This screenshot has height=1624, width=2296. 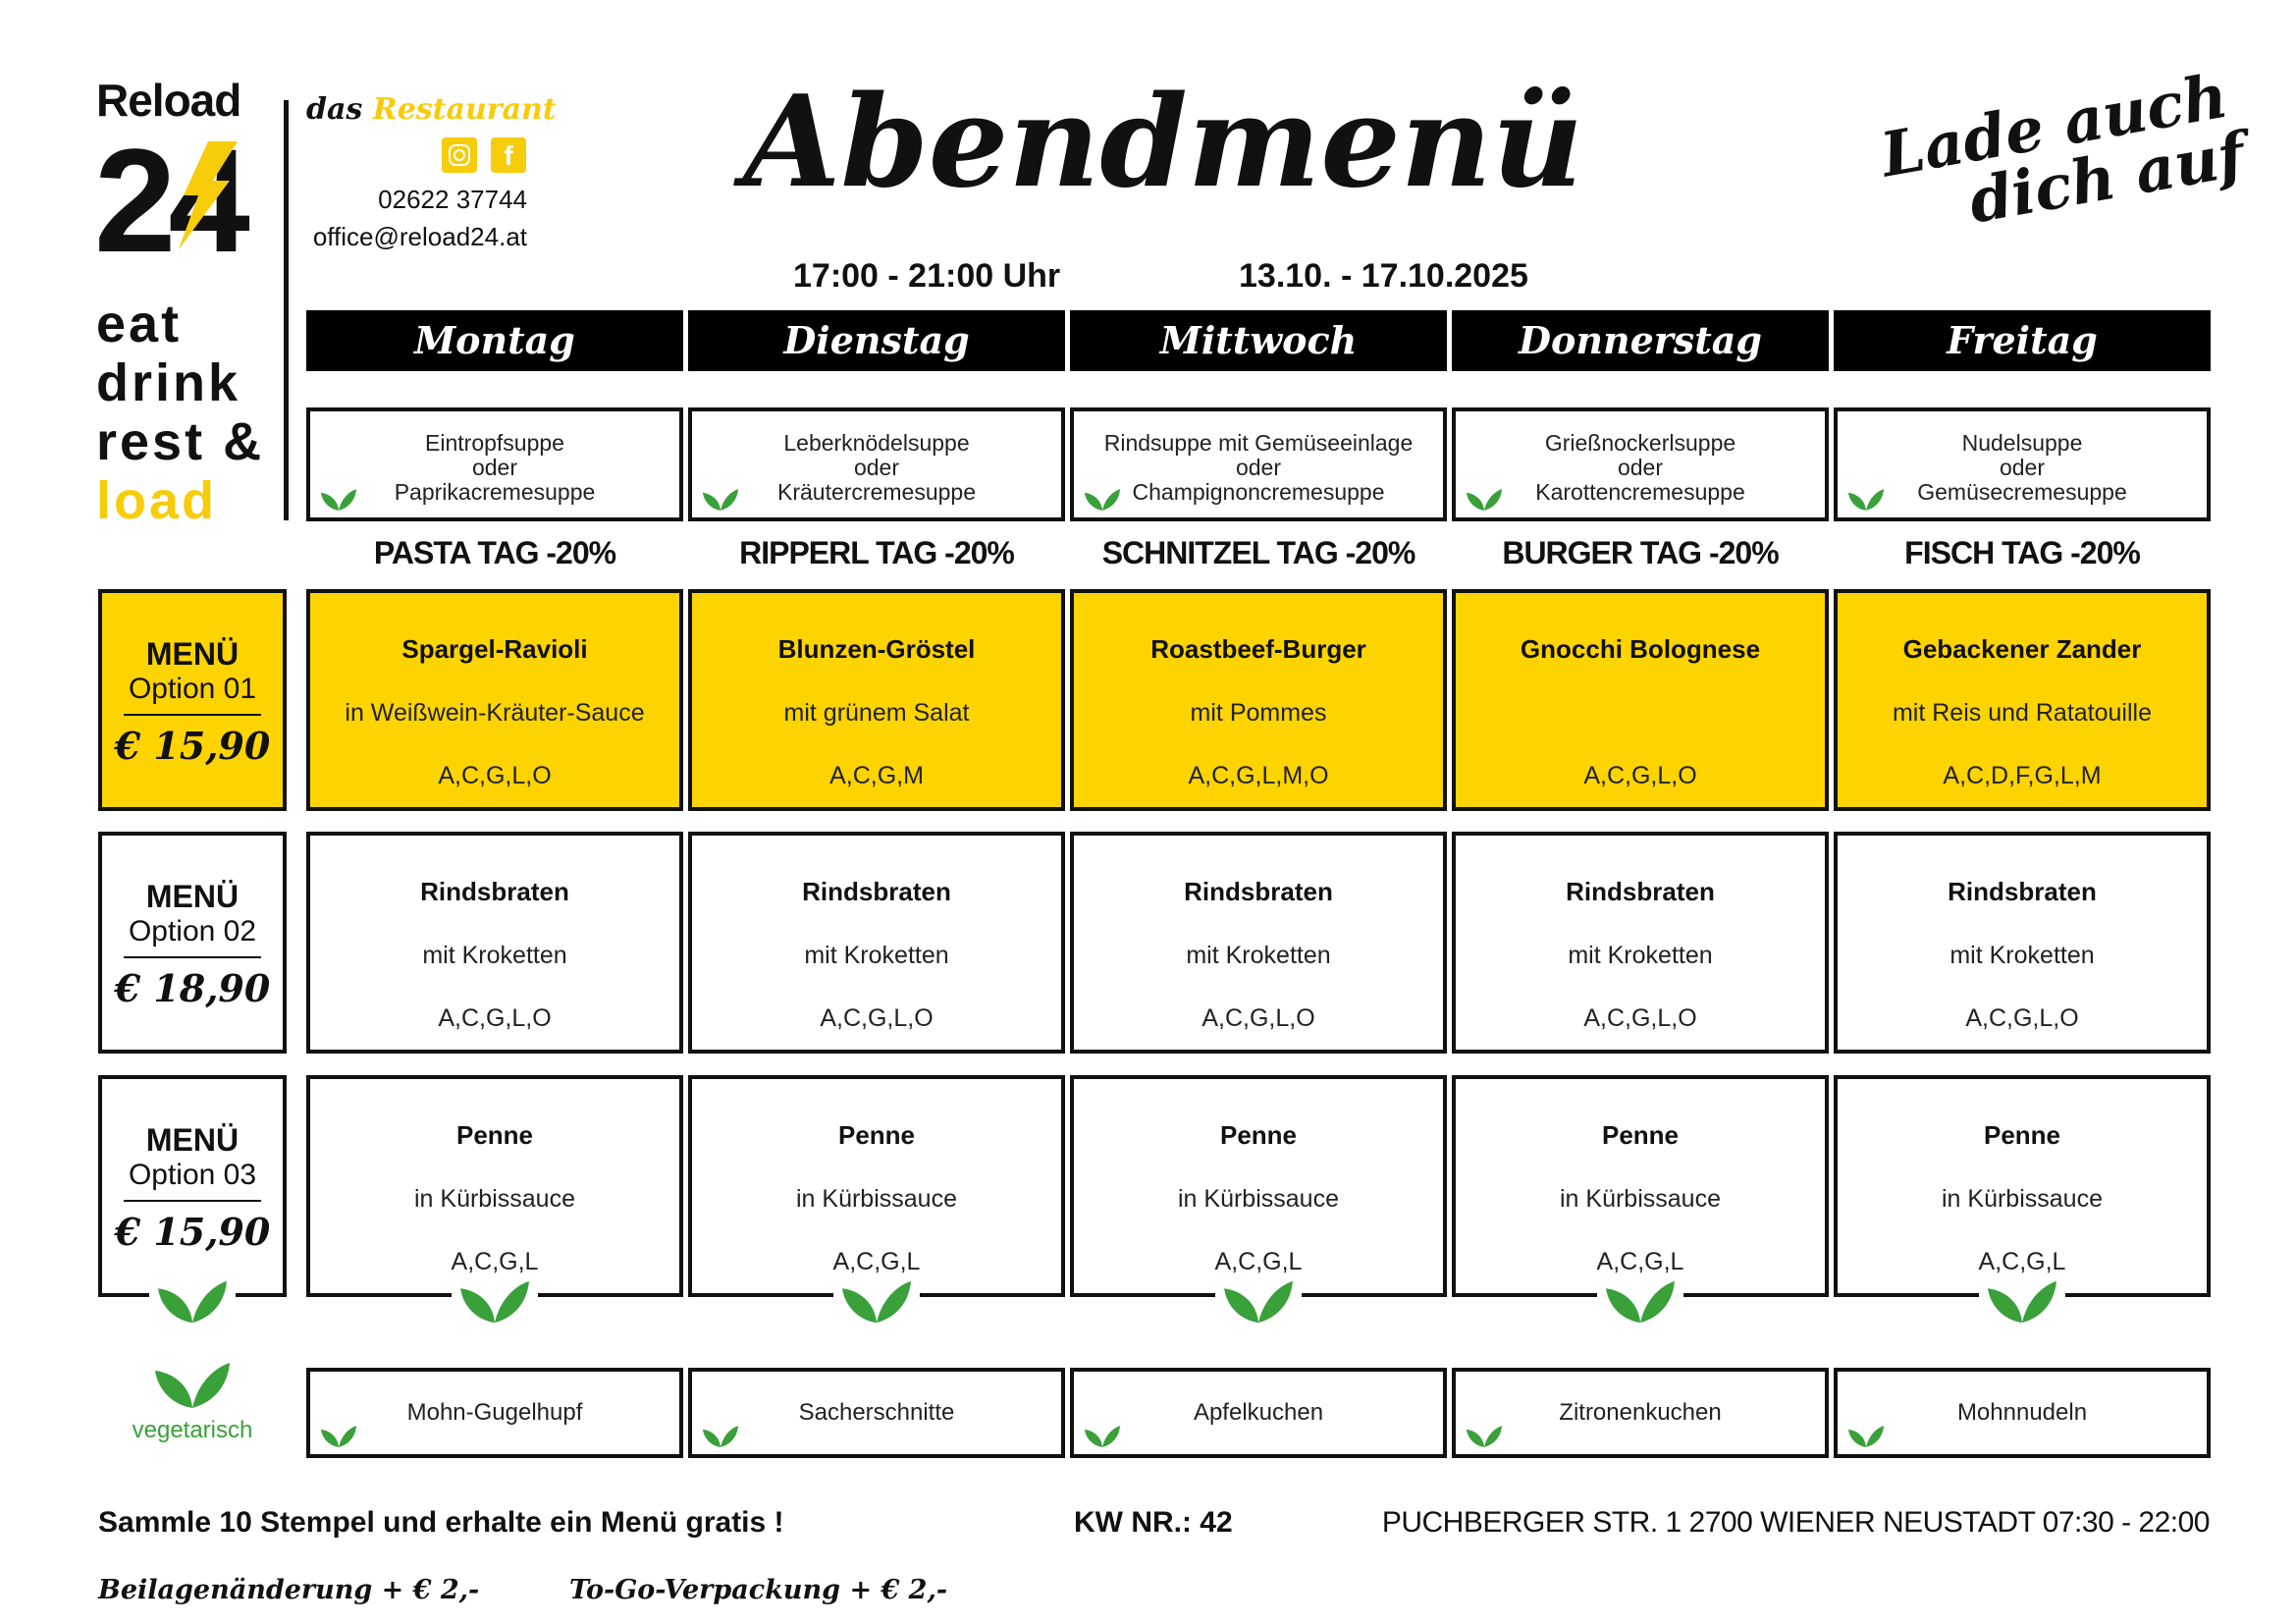 I want to click on soup-box: Leberknödelsuppe oder Kräutercremesuppe, so click(x=876, y=464).